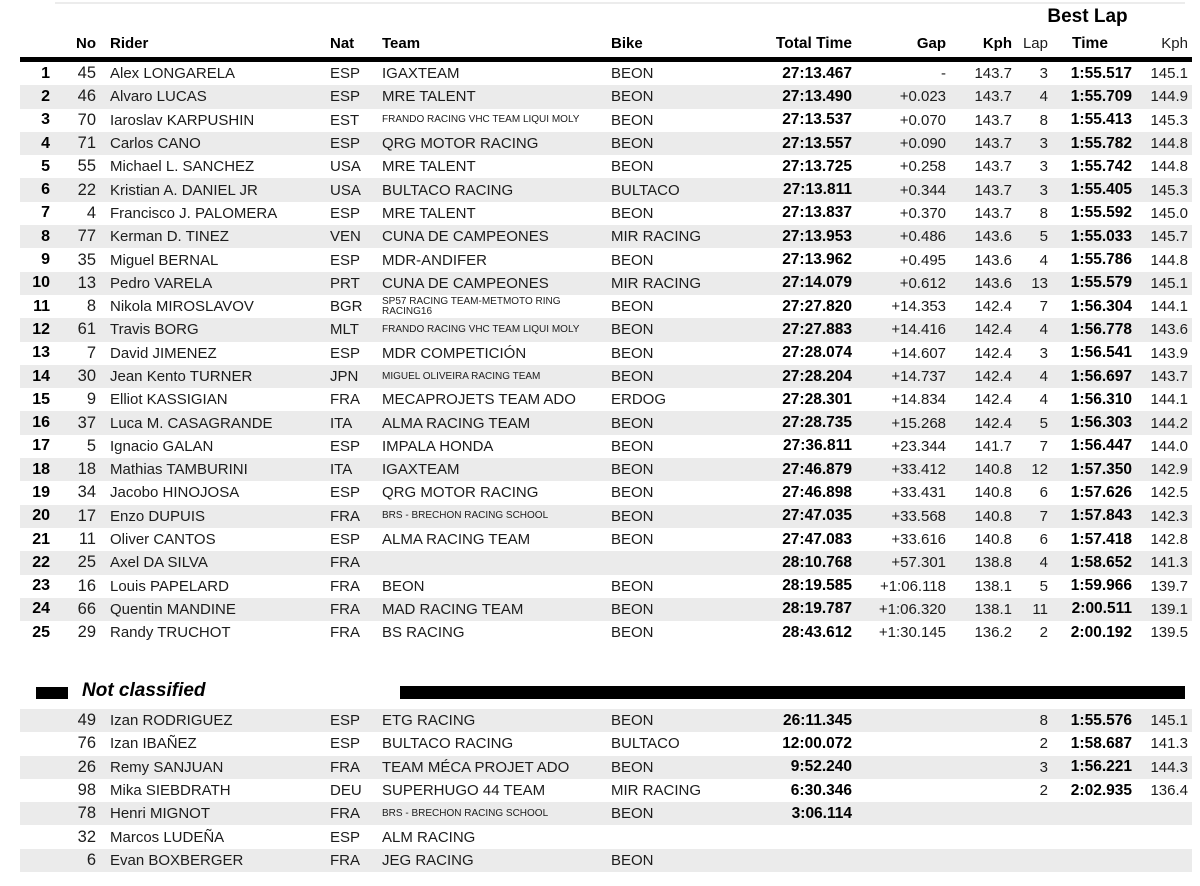 The height and width of the screenshot is (886, 1200). I want to click on best-lap-time-cell: 1:55.576, so click(1101, 720).